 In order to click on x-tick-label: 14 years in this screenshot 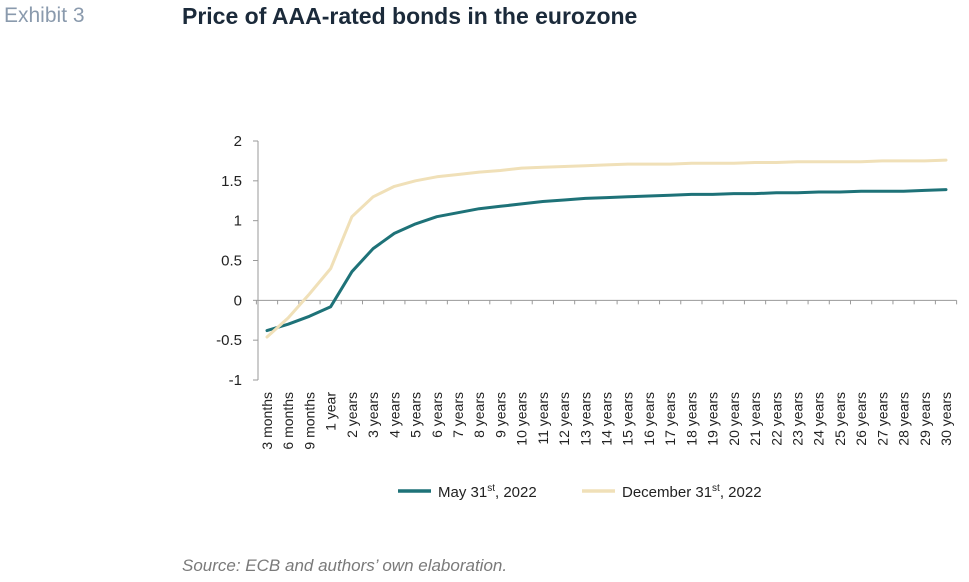, I will do `click(607, 419)`.